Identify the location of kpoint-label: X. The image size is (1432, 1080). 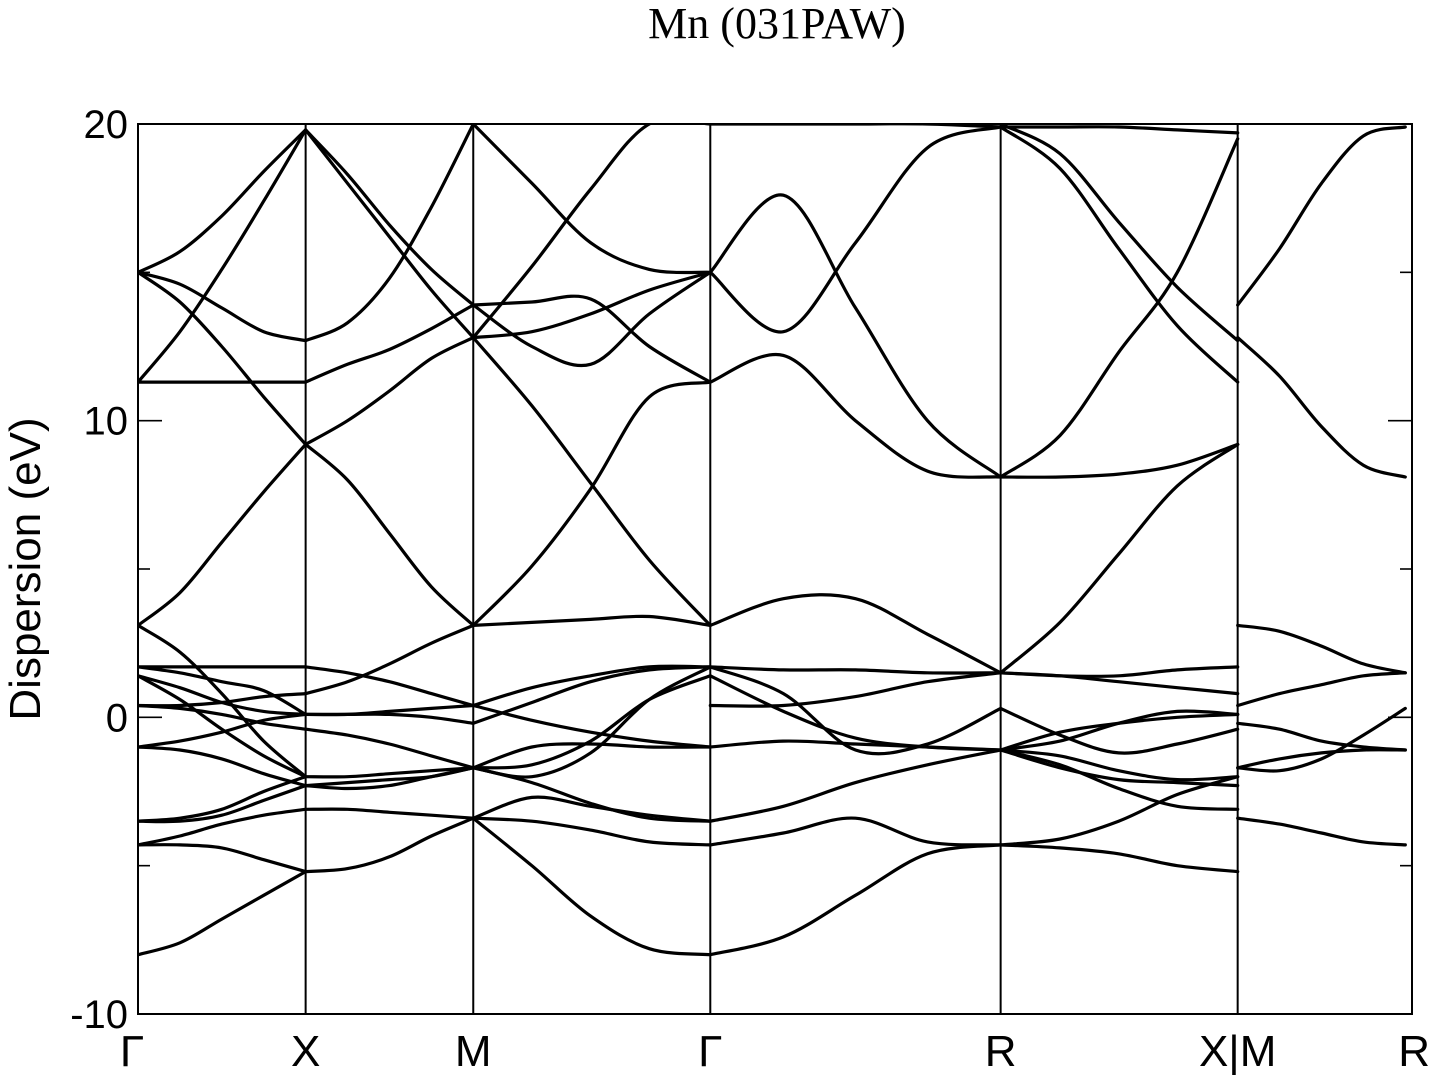
(305, 1051).